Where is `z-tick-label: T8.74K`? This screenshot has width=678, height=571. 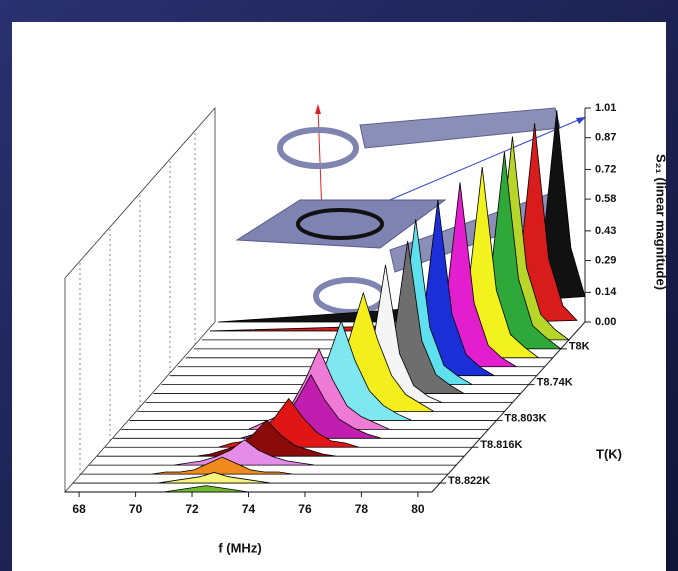
z-tick-label: T8.74K is located at coordinates (555, 383).